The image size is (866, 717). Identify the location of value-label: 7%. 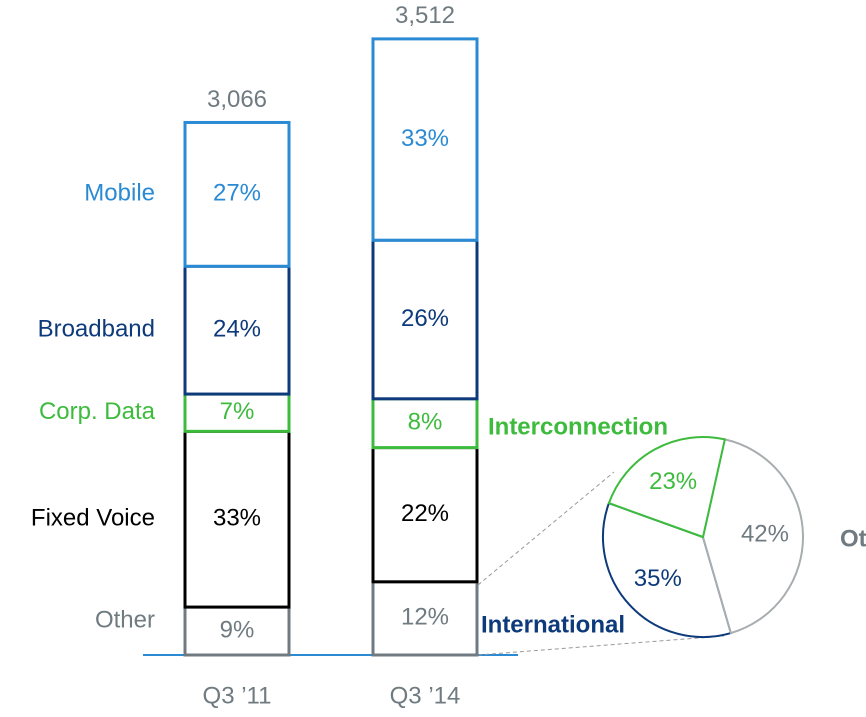
(237, 411).